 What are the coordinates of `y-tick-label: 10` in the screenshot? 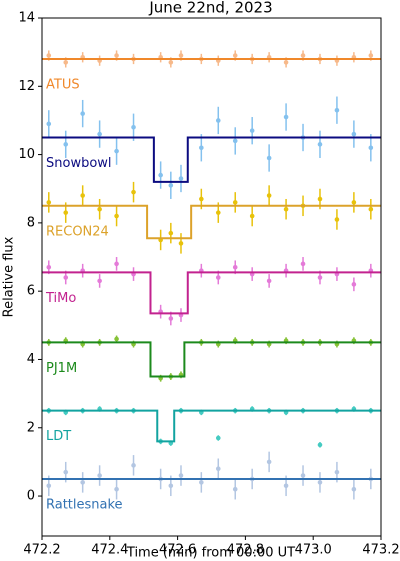 It's located at (26, 154).